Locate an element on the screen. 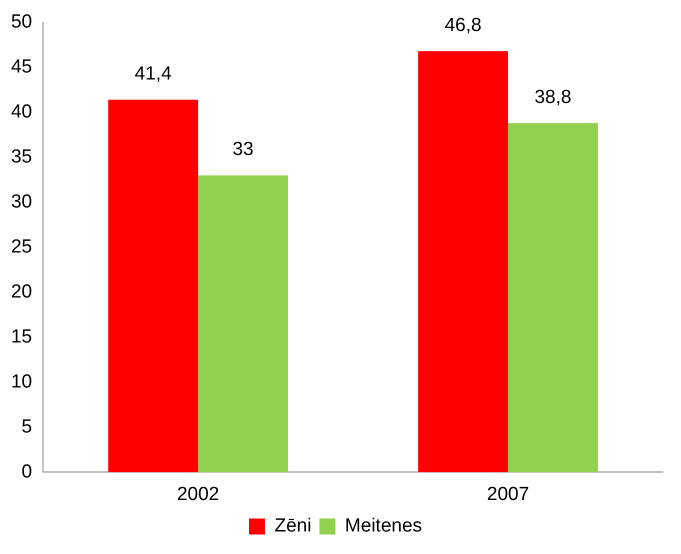  legend-label: Zēni is located at coordinates (293, 526).